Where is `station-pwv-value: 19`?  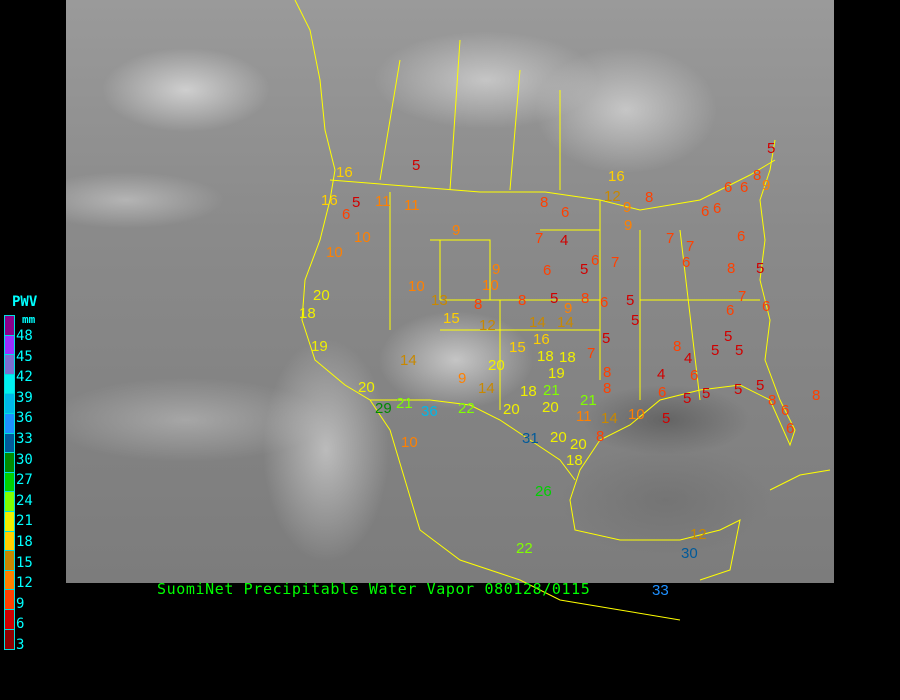 station-pwv-value: 19 is located at coordinates (556, 373).